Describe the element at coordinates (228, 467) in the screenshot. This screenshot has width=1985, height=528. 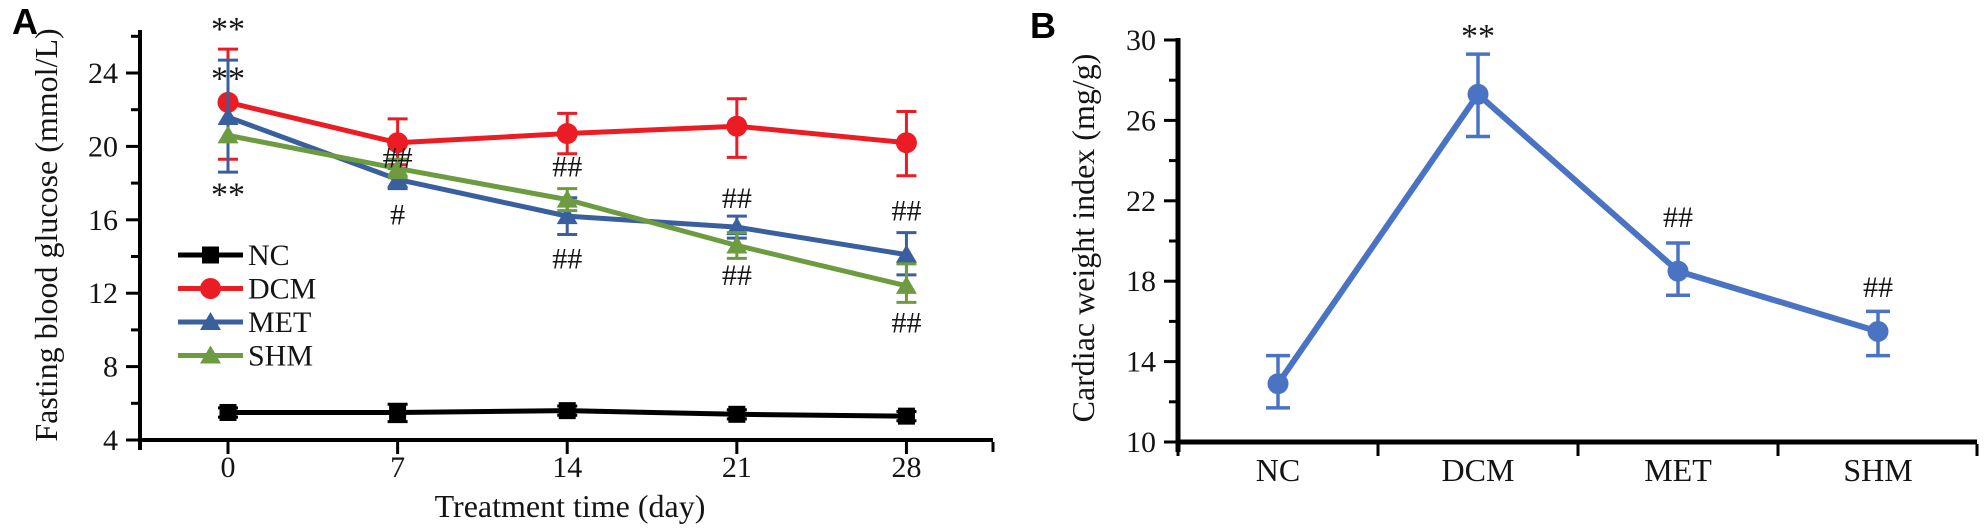
I see `x-tick-label: 0` at that location.